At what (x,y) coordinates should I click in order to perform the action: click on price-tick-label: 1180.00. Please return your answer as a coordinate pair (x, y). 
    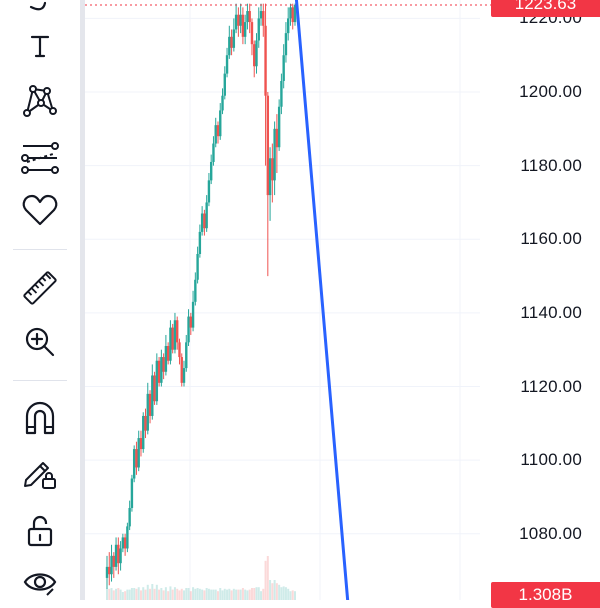
    Looking at the image, I should click on (551, 165).